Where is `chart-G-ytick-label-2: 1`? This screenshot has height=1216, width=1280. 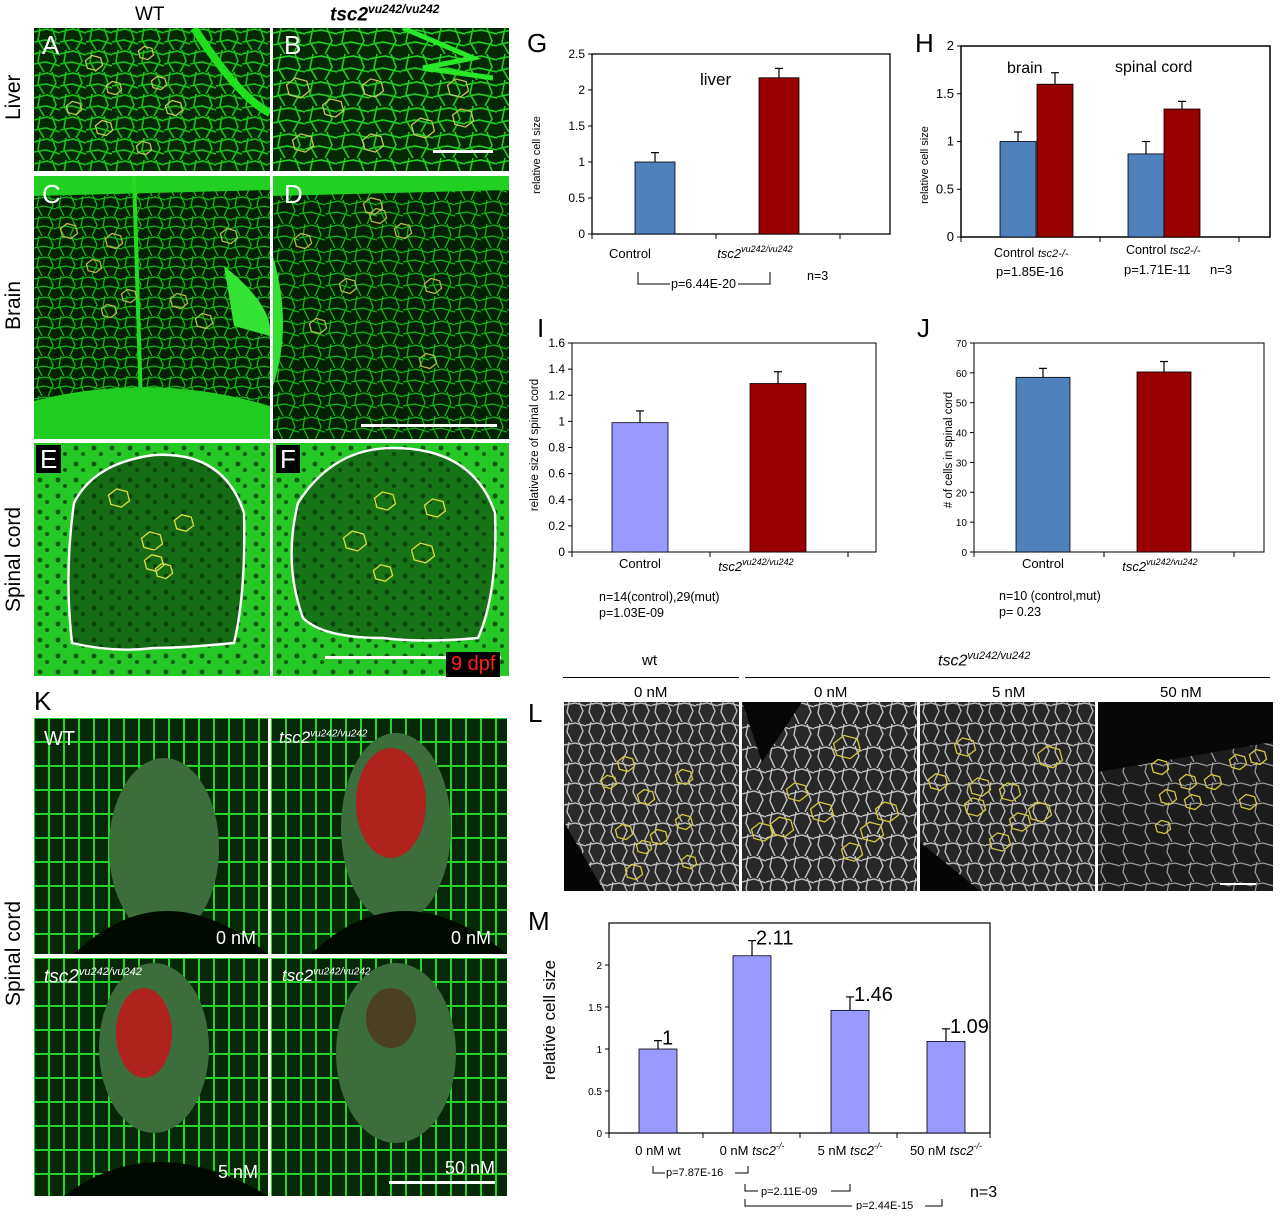
chart-G-ytick-label-2: 1 is located at coordinates (581, 162).